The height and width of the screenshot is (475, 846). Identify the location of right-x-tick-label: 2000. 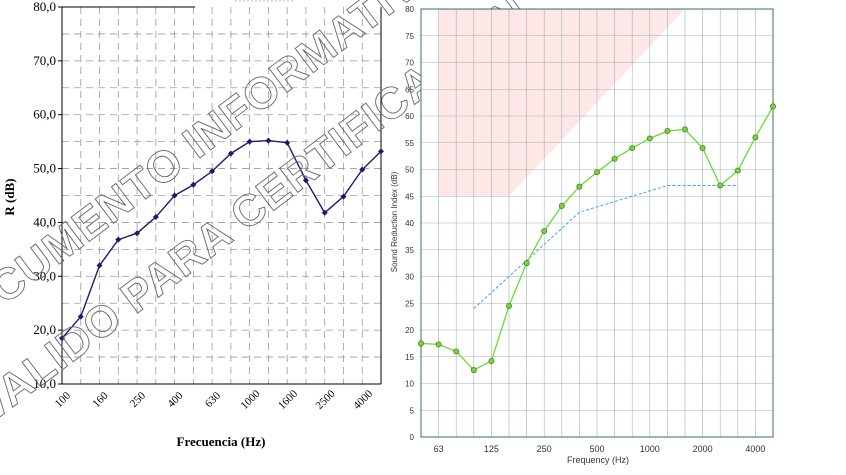
(703, 449).